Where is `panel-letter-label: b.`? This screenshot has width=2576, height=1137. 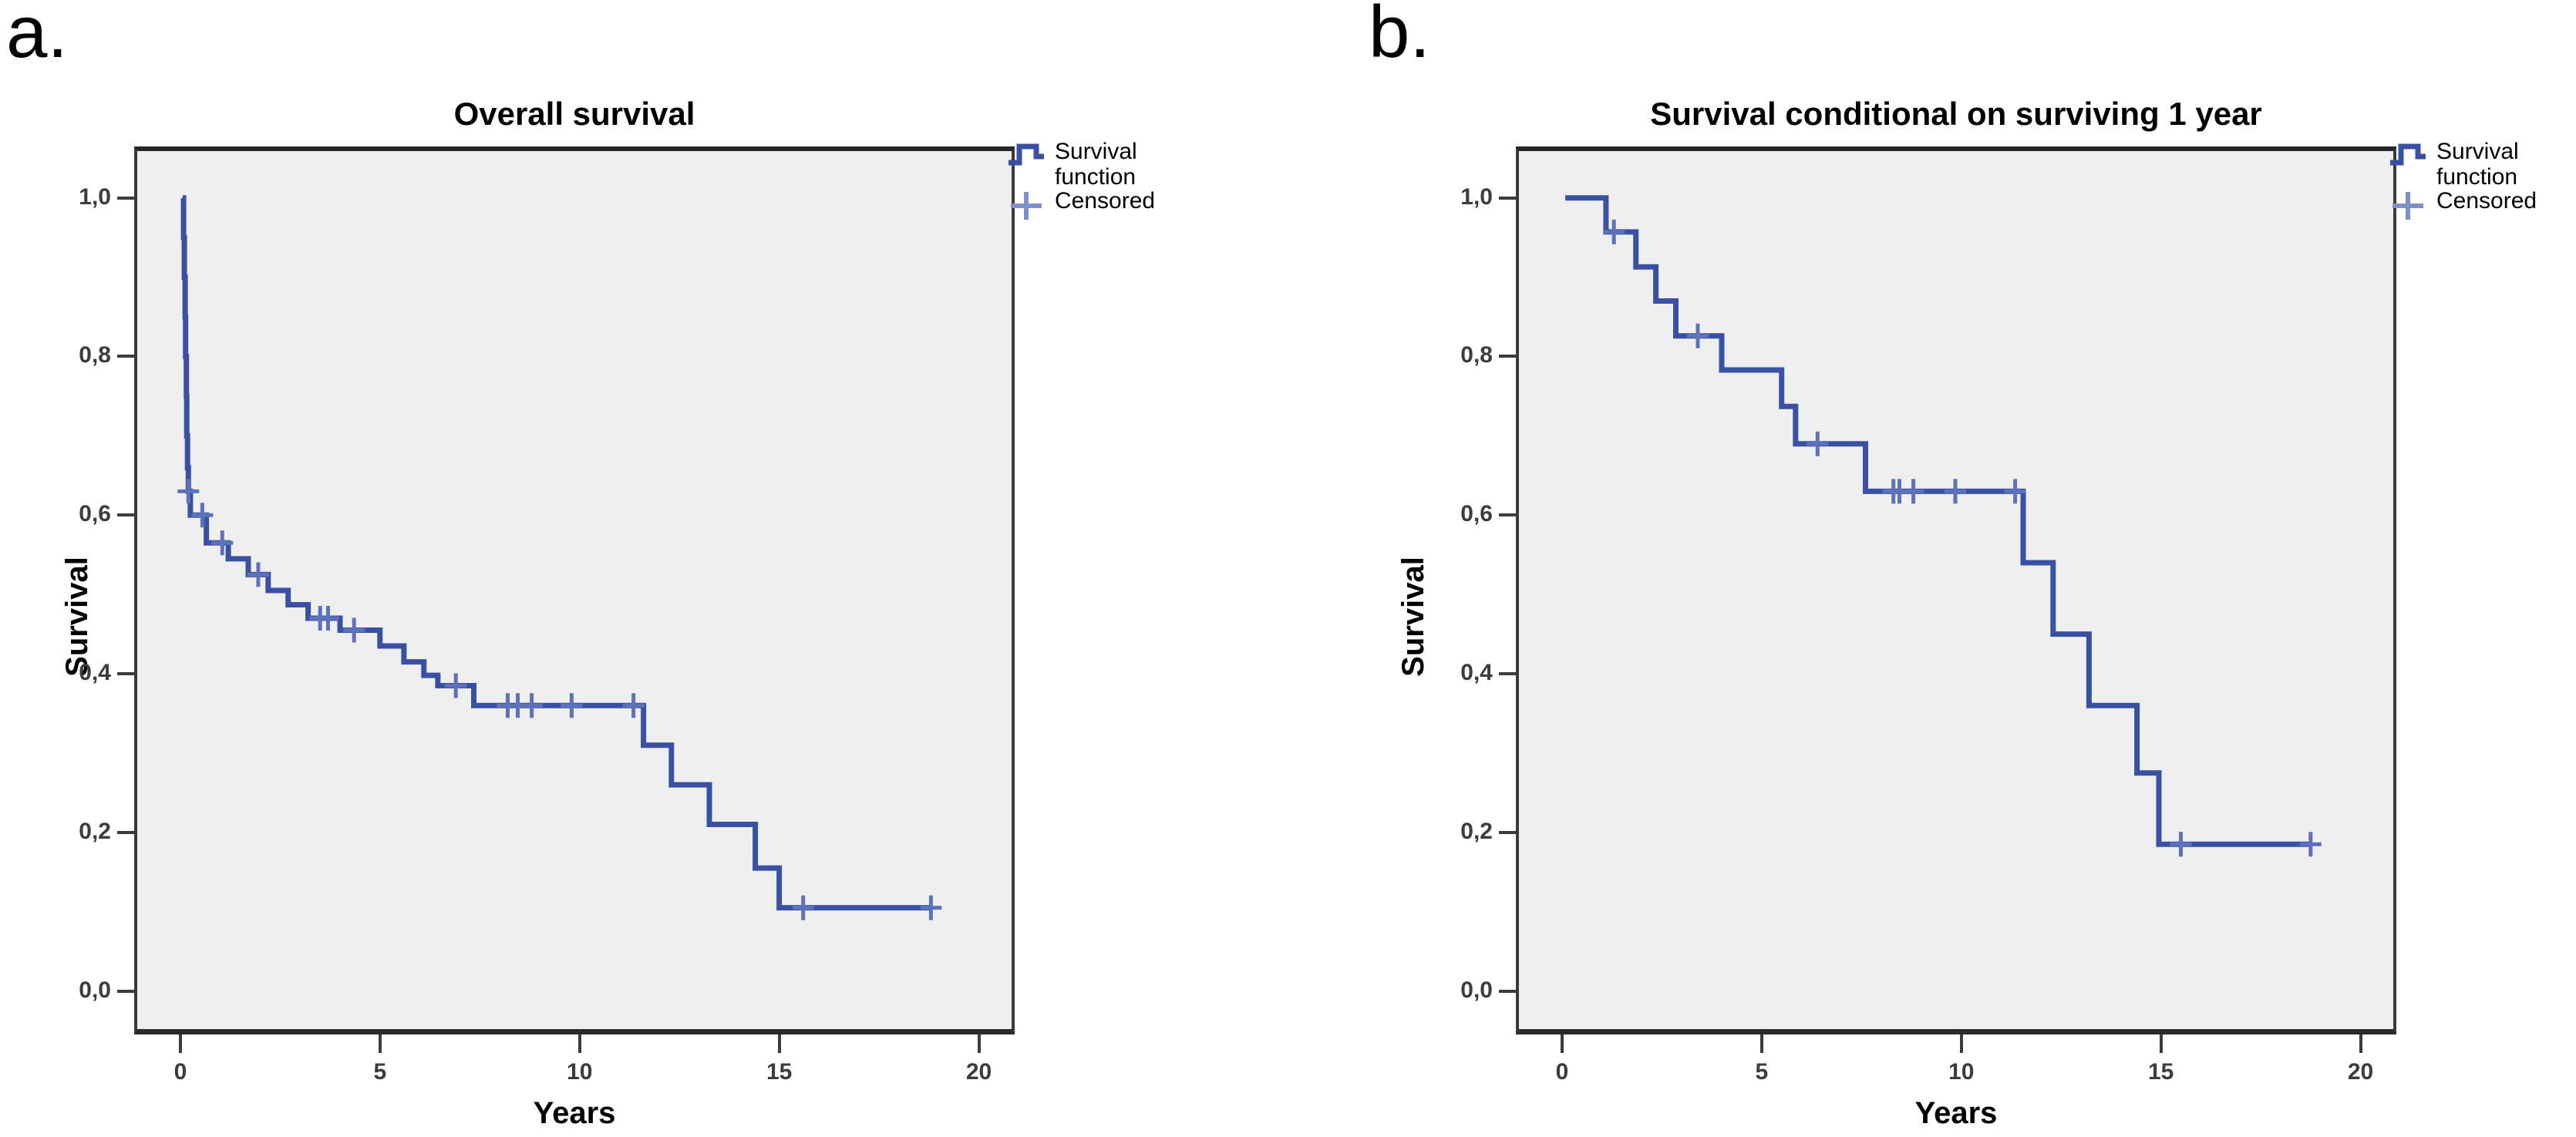
panel-letter-label: b. is located at coordinates (1400, 36).